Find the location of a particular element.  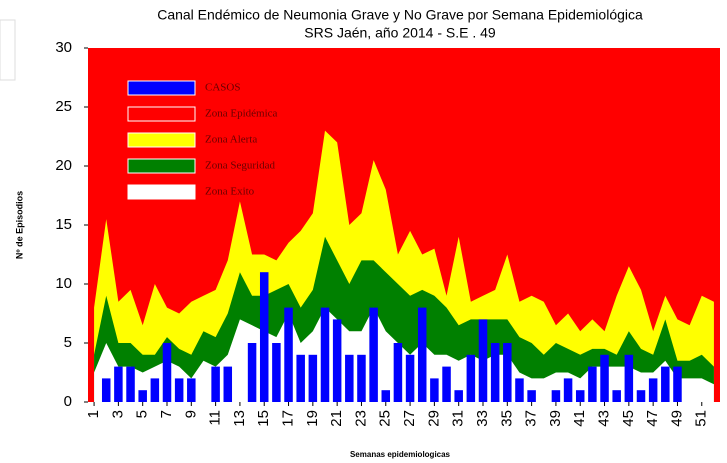

x-tick-label: 51 is located at coordinates (701, 418).